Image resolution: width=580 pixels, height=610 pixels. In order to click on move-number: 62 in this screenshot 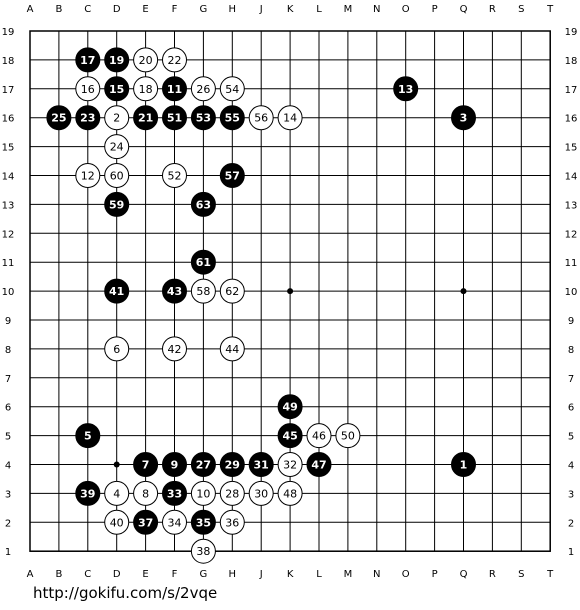, I will do `click(232, 291)`.